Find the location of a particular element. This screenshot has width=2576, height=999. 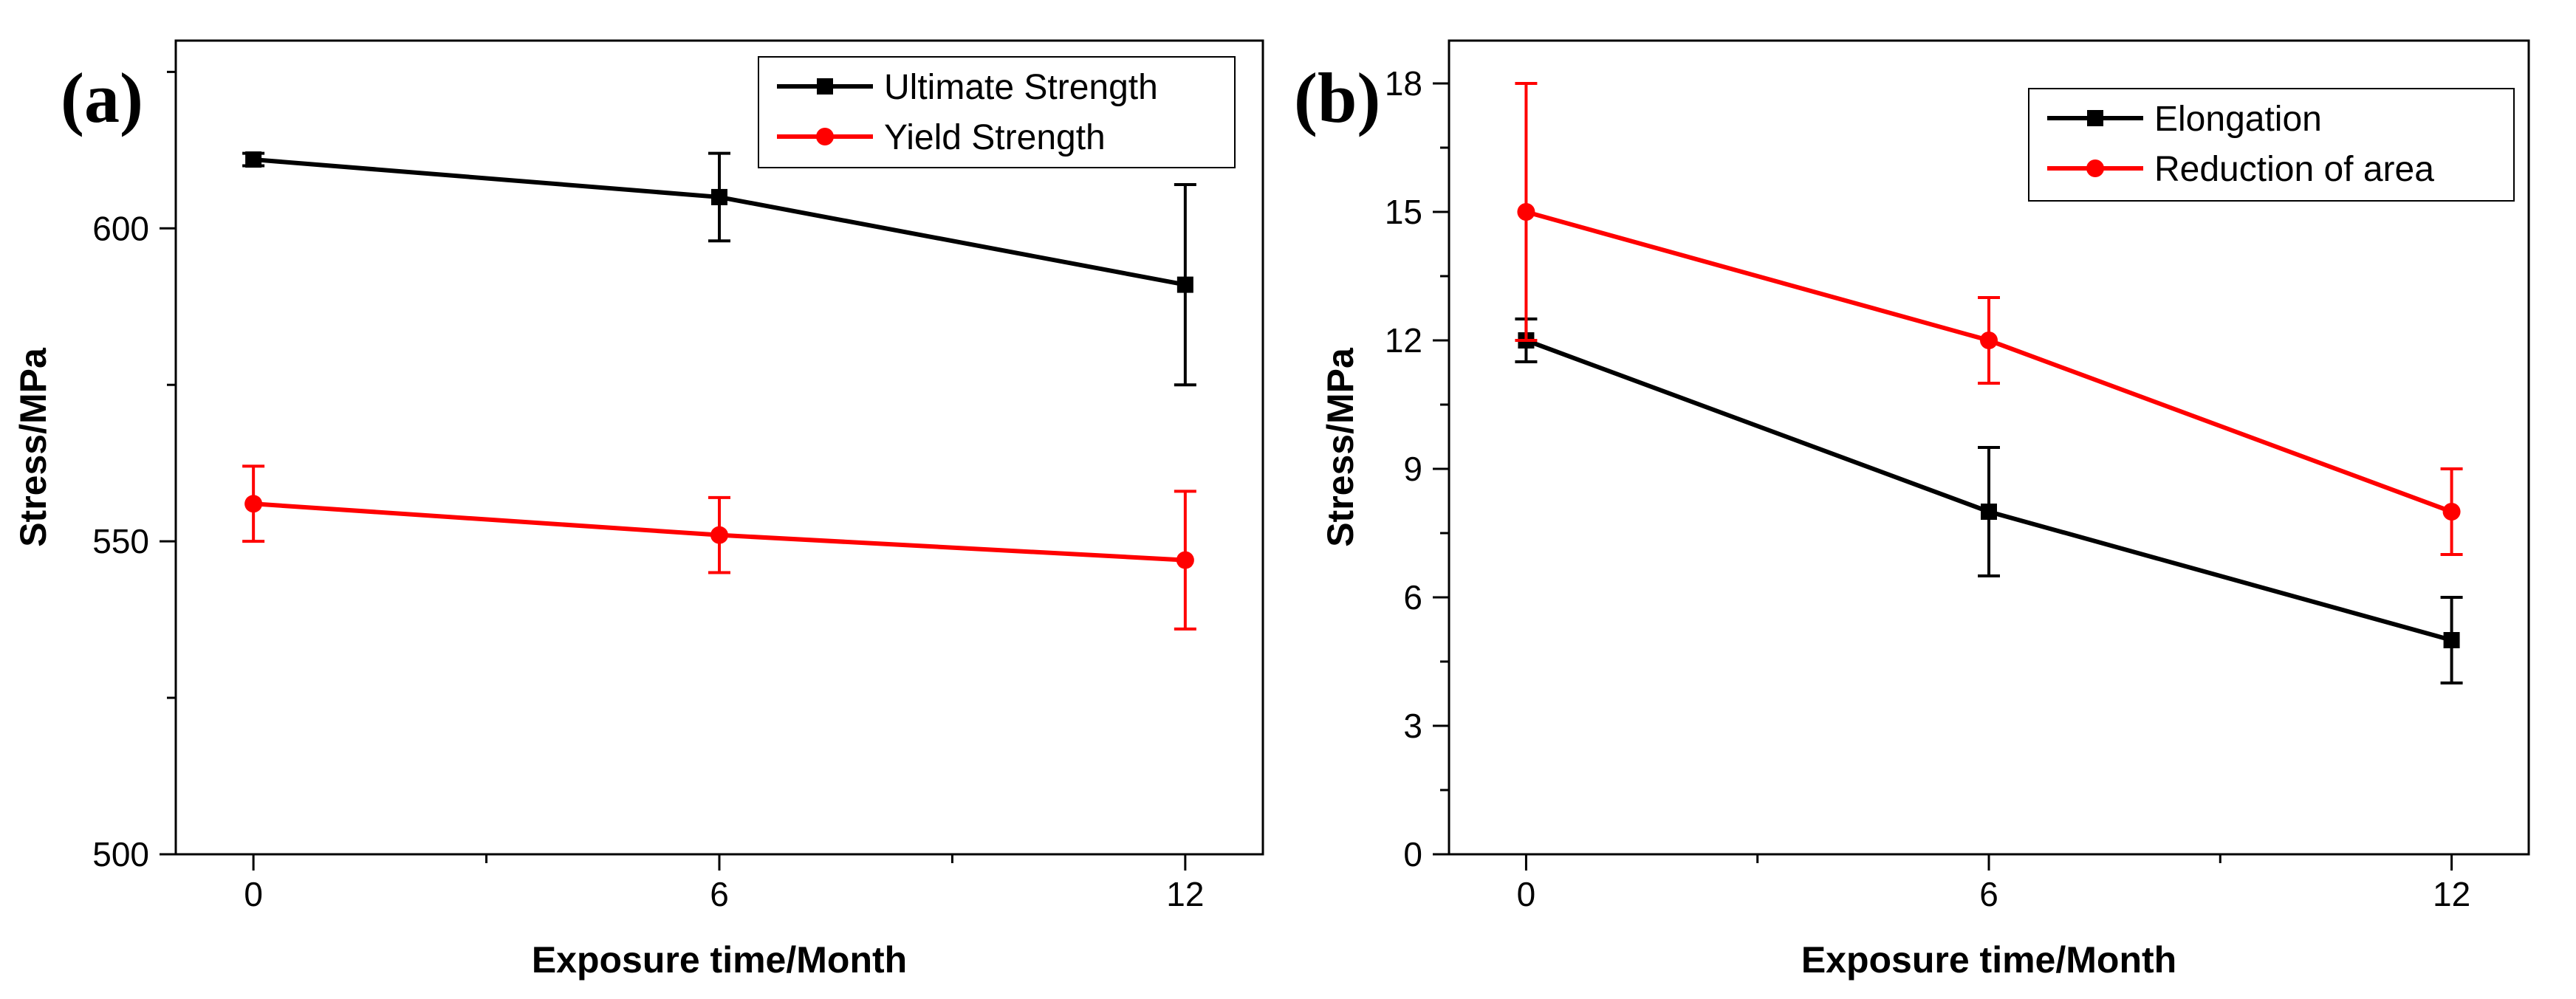

y-tick-label: 6 is located at coordinates (1412, 597).